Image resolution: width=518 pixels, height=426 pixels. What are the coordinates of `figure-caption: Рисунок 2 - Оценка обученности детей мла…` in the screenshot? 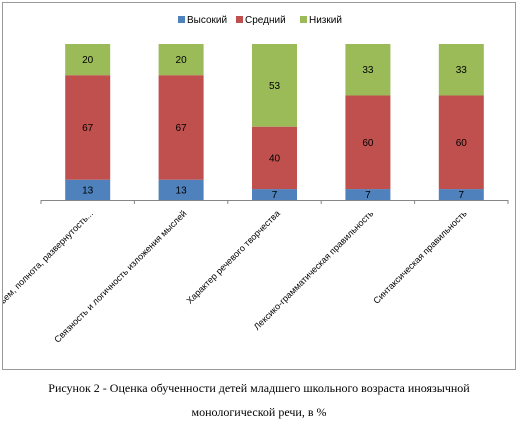 It's located at (259, 400).